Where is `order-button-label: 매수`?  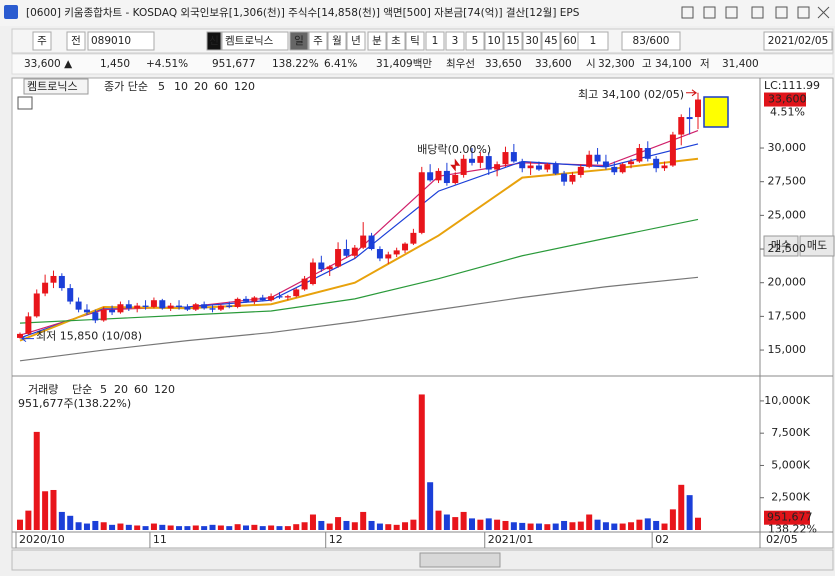
order-button-label: 매수 is located at coordinates (781, 245).